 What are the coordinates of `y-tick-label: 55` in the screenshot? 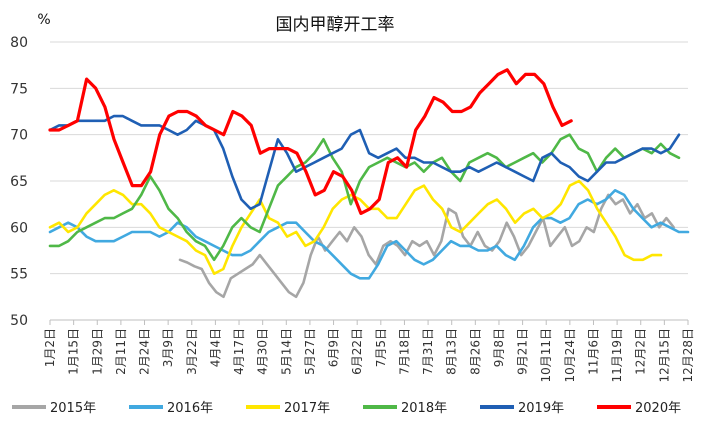 It's located at (19, 275).